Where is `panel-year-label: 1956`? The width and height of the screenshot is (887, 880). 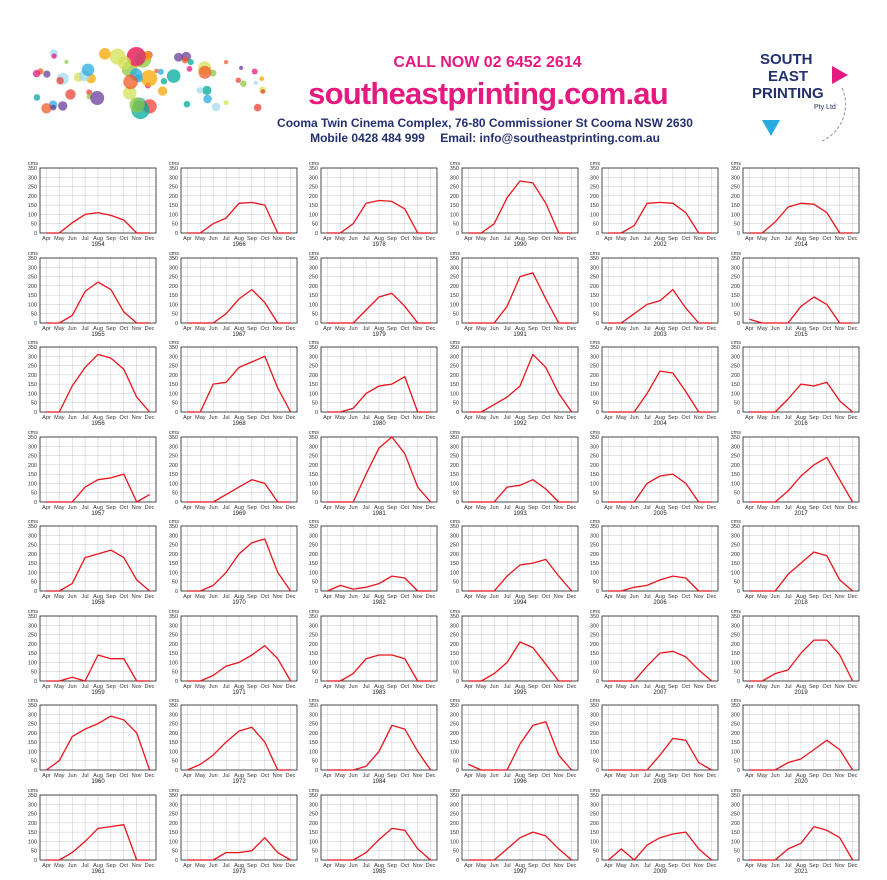
panel-year-label: 1956 is located at coordinates (98, 424).